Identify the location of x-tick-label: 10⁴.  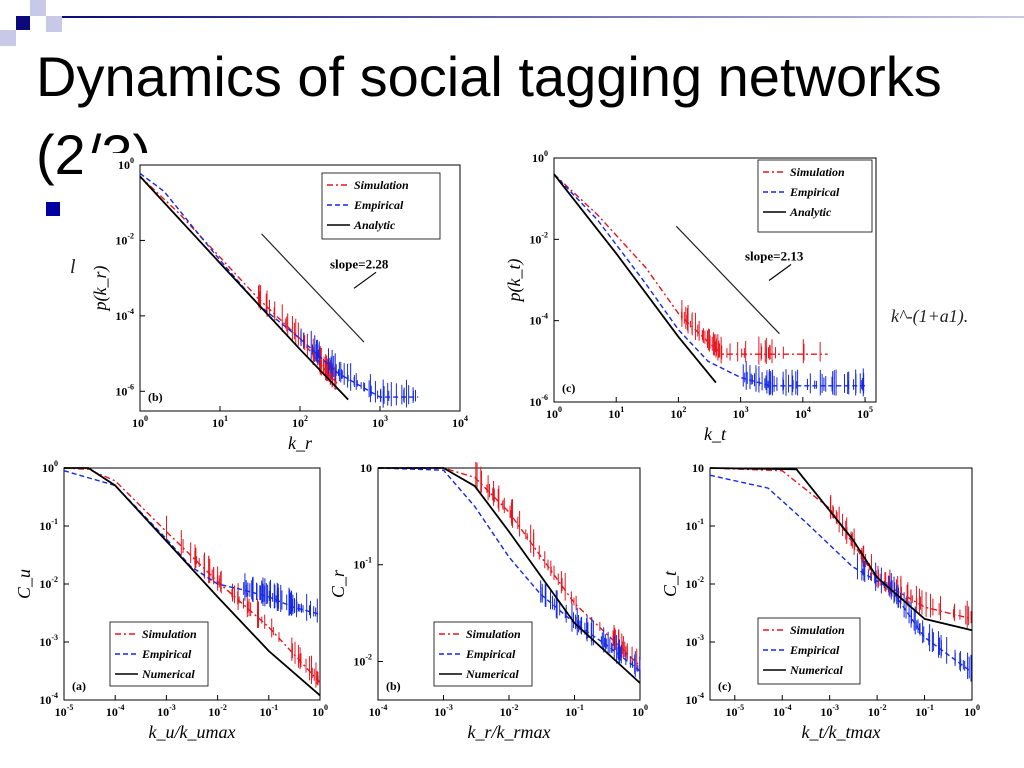
(460, 422).